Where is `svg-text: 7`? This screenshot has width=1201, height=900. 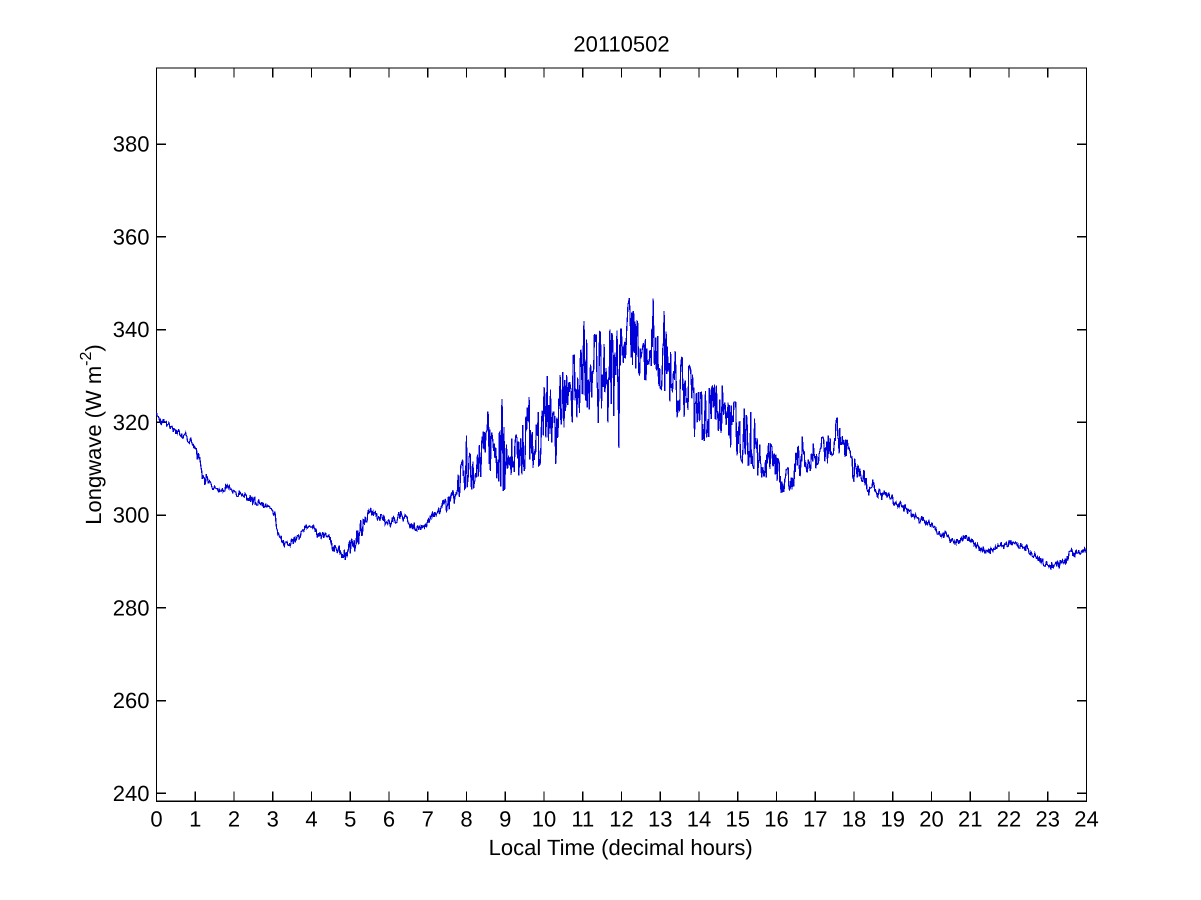 svg-text: 7 is located at coordinates (428, 819).